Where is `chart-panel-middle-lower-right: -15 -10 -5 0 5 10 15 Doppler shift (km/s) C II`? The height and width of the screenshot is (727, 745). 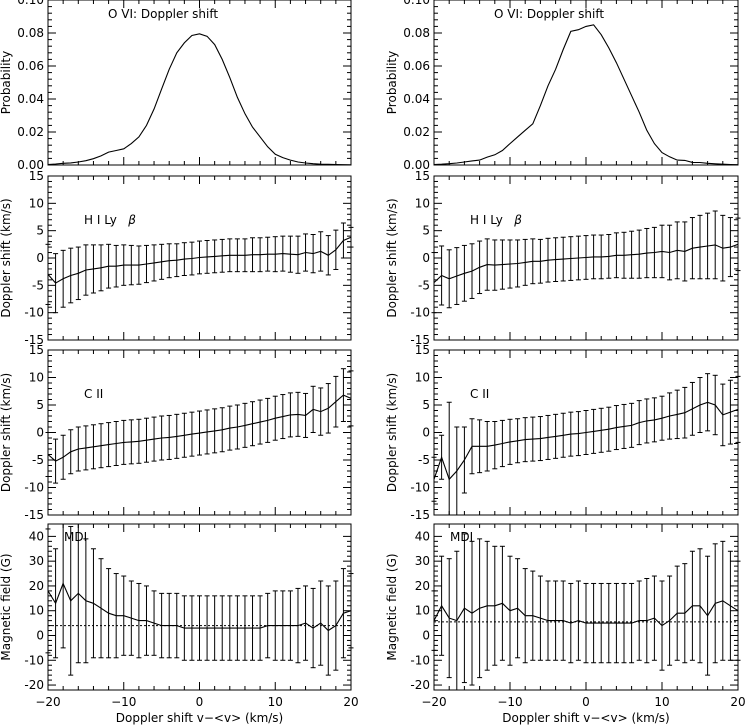 chart-panel-middle-lower-right: -15 -10 -5 0 5 10 15 Doppler shift (km/s) C II is located at coordinates (563, 432).